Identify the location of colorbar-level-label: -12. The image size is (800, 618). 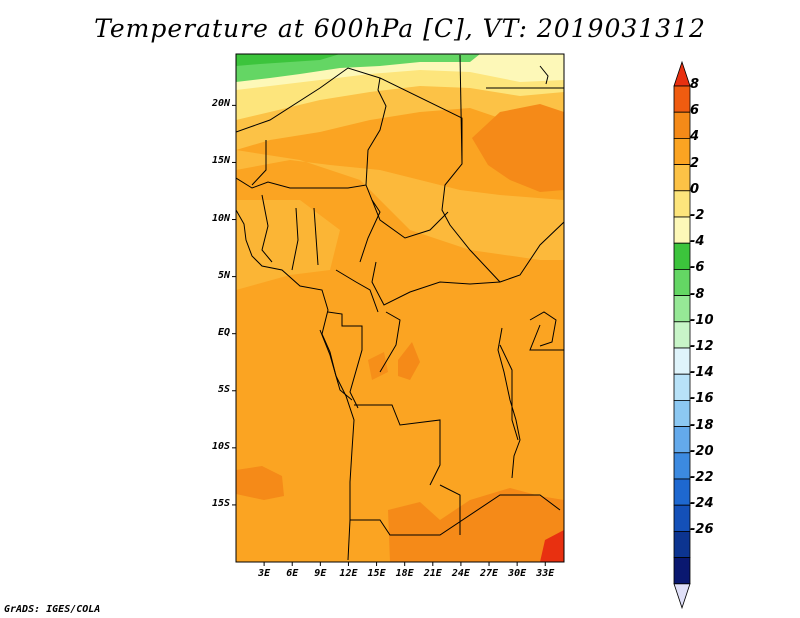
(702, 346).